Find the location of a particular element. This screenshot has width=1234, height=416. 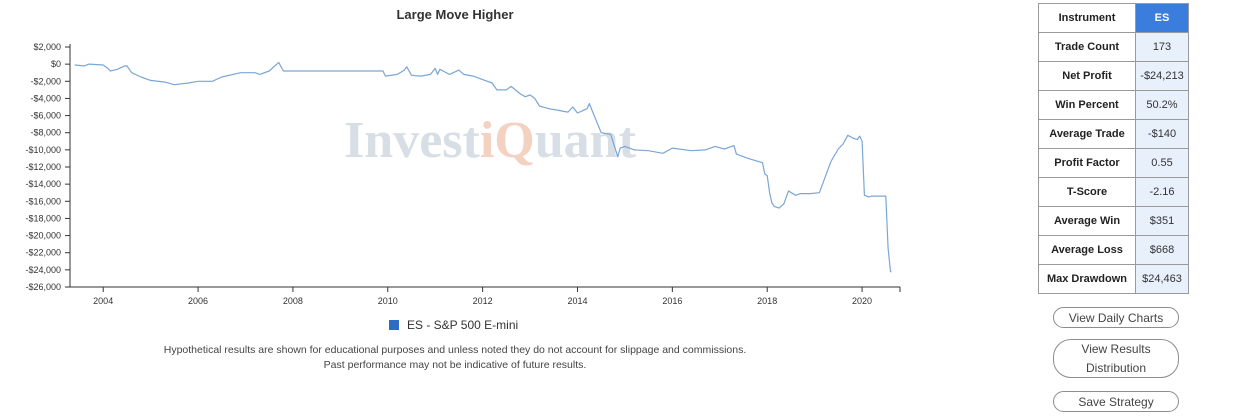

y-tick-label: $0 is located at coordinates (56, 64).